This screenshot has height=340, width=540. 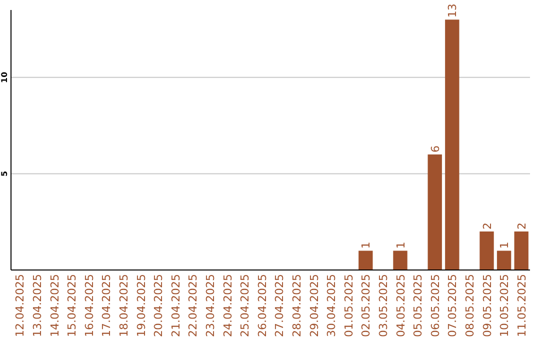 What do you see at coordinates (193, 305) in the screenshot?
I see `x-tick-label: 22.04.2025` at bounding box center [193, 305].